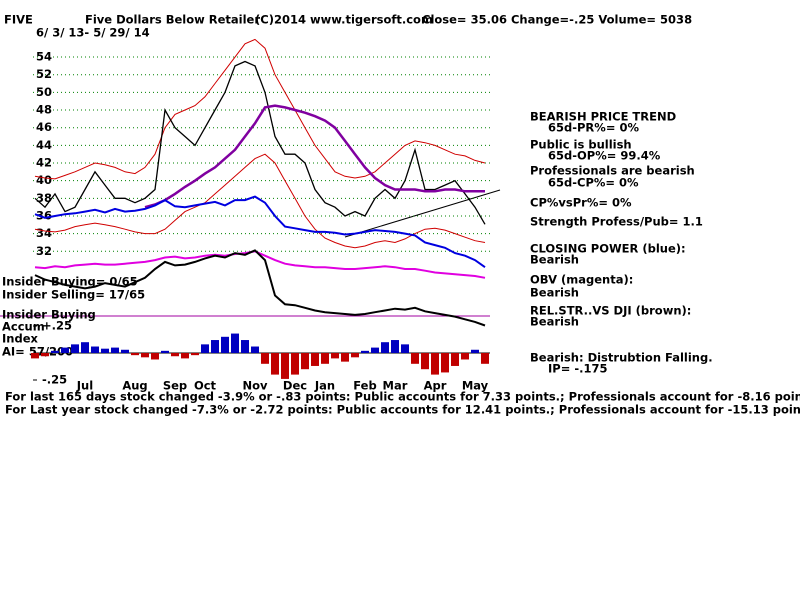 Image resolution: width=800 pixels, height=600 pixels. I want to click on panel-text: OBV (magenta):, so click(581, 280).